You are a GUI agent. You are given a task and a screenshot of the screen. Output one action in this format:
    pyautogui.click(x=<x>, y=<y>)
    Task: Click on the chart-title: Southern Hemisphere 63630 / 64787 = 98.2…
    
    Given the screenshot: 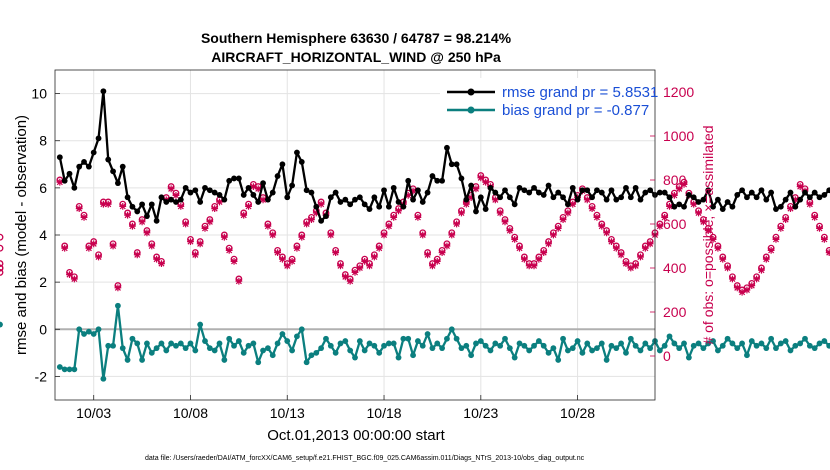 What is the action you would take?
    pyautogui.click(x=356, y=38)
    